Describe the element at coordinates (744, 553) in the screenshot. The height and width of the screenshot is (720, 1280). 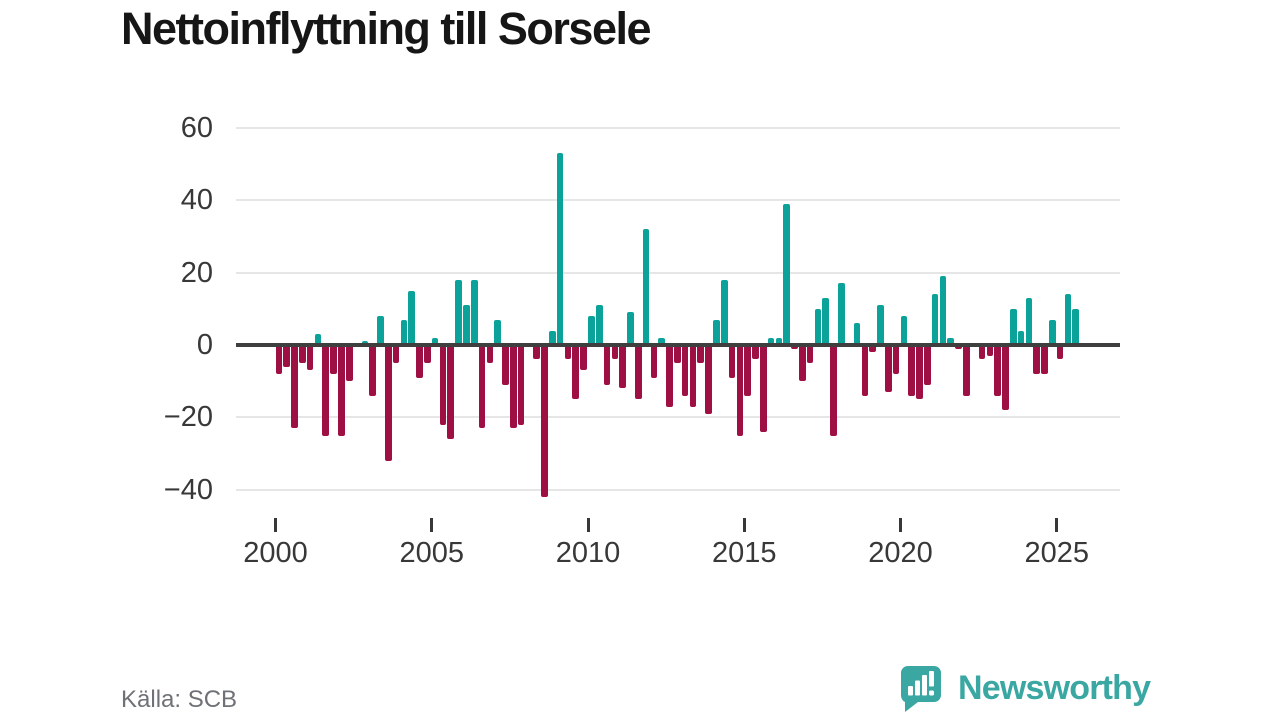
I see `x-axis-label: 2015` at that location.